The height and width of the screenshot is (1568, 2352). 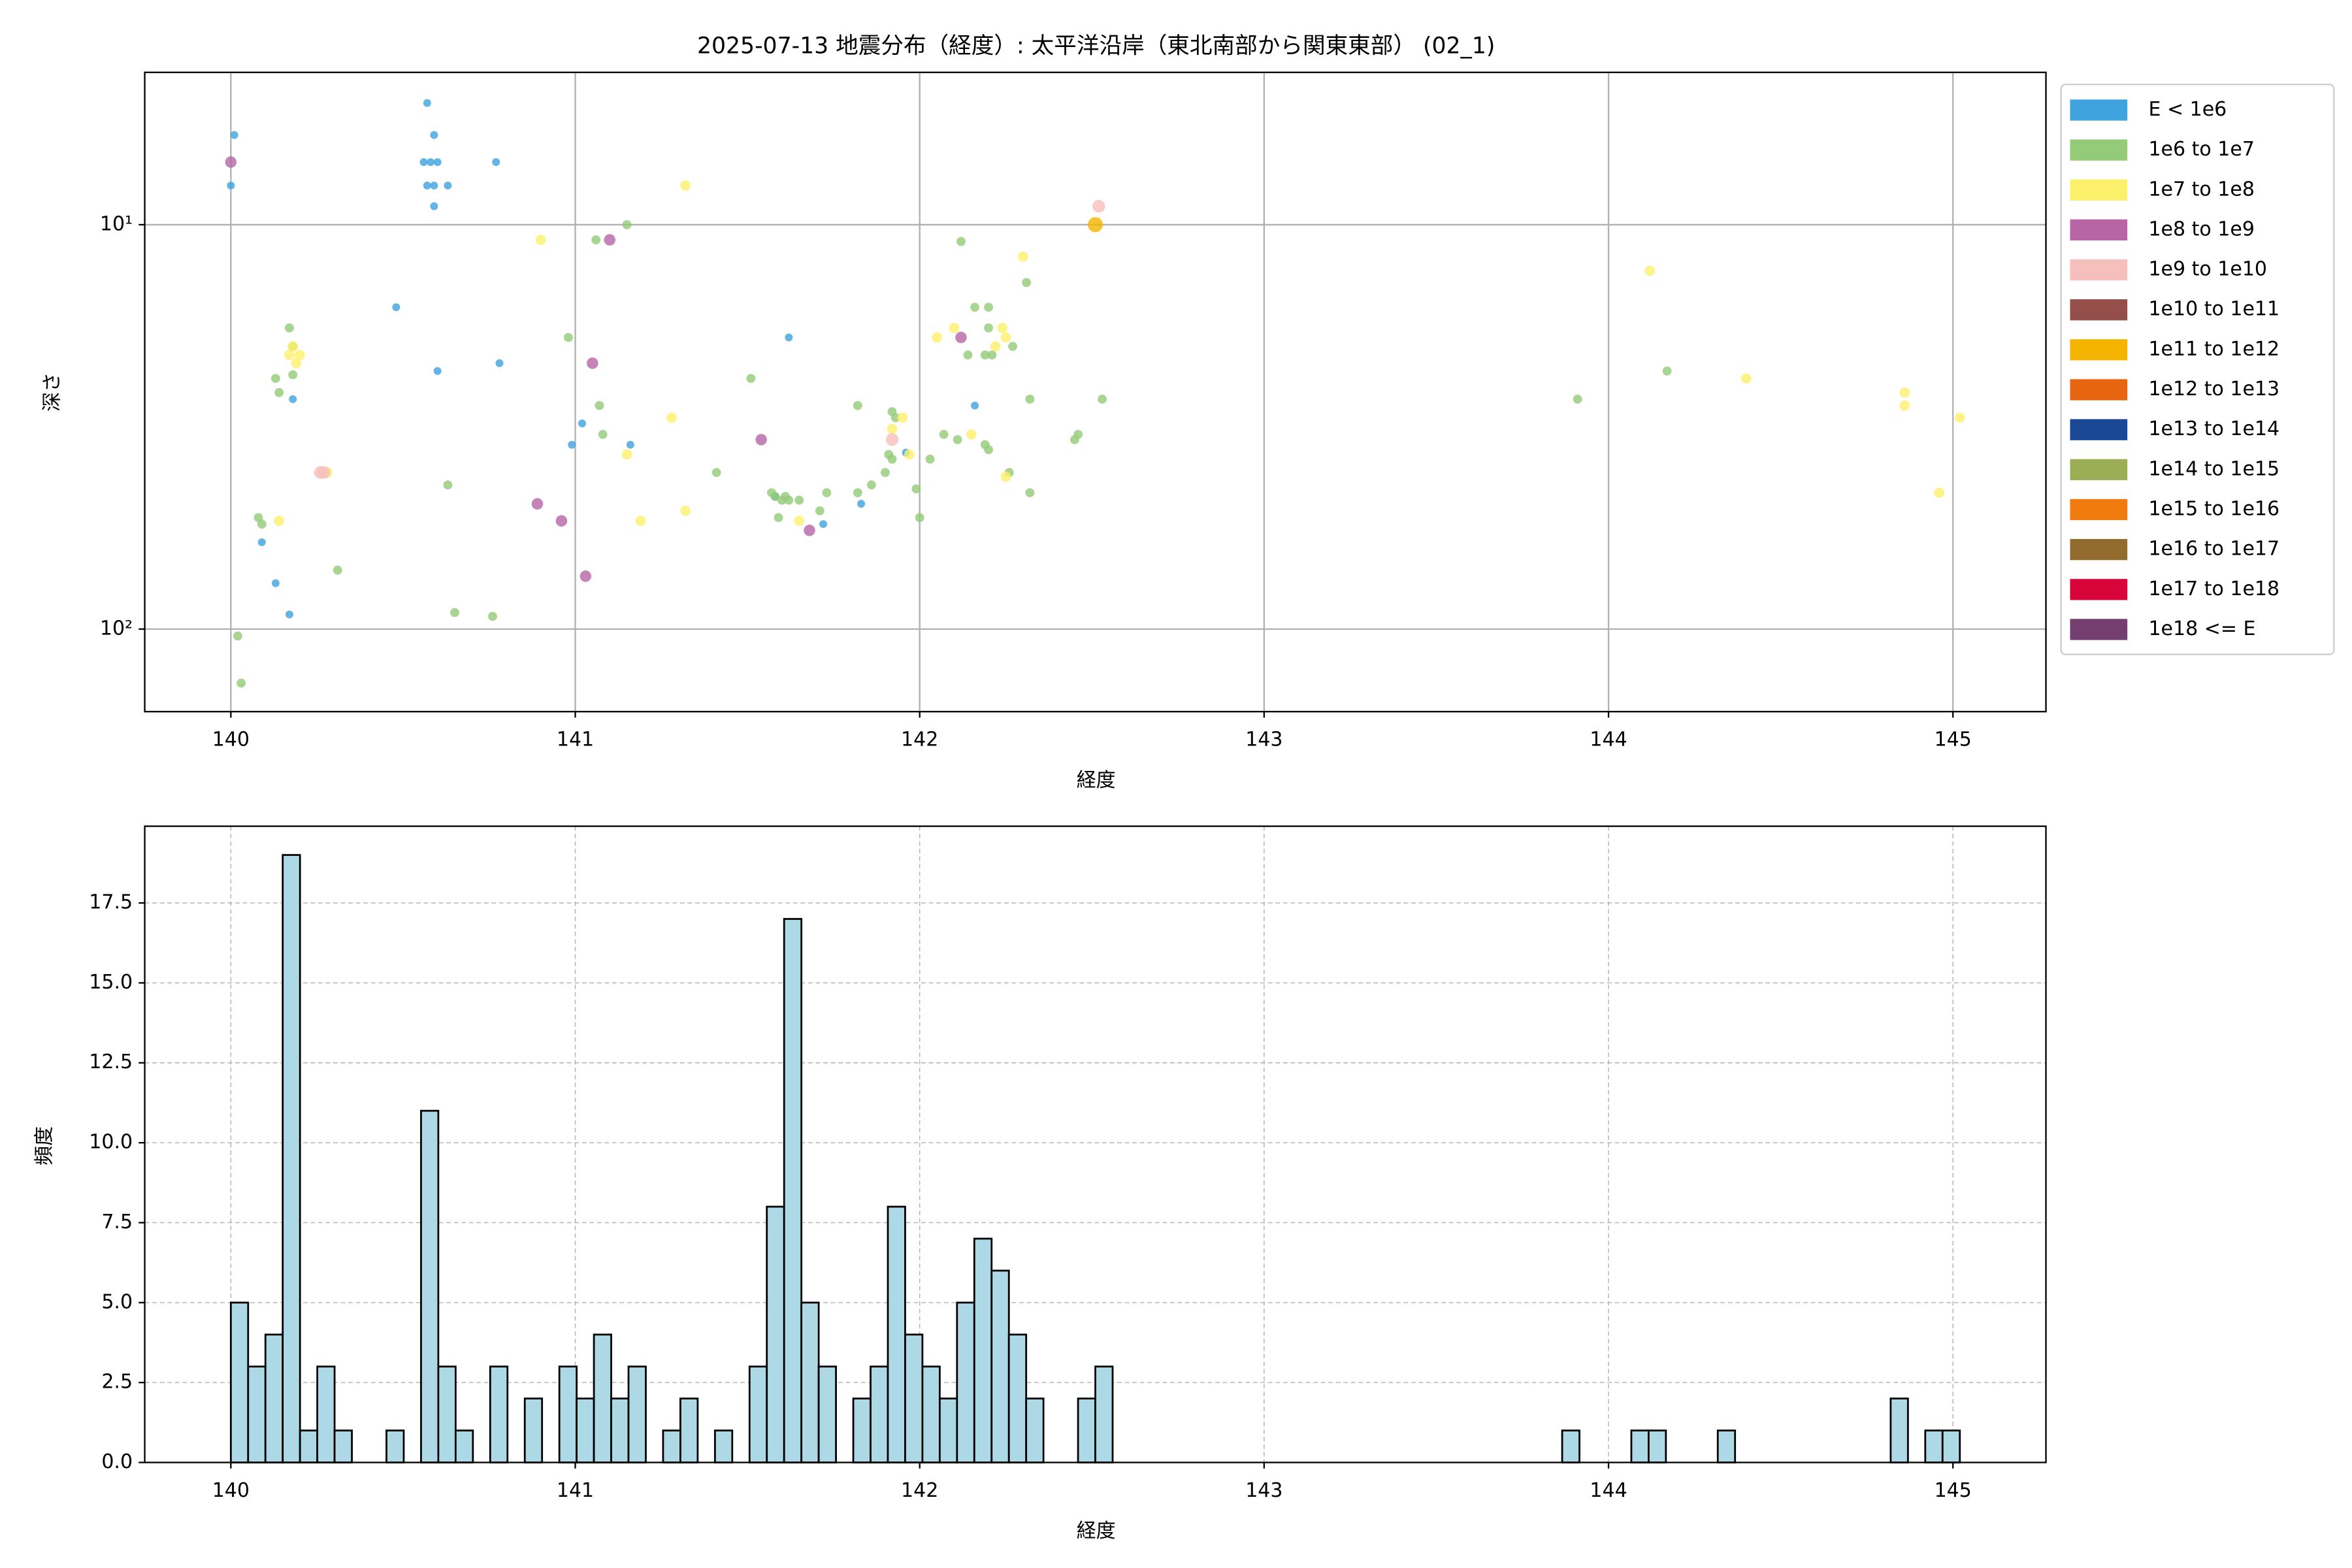 What do you see at coordinates (575, 1490) in the screenshot?
I see `x-tick-label: 141` at bounding box center [575, 1490].